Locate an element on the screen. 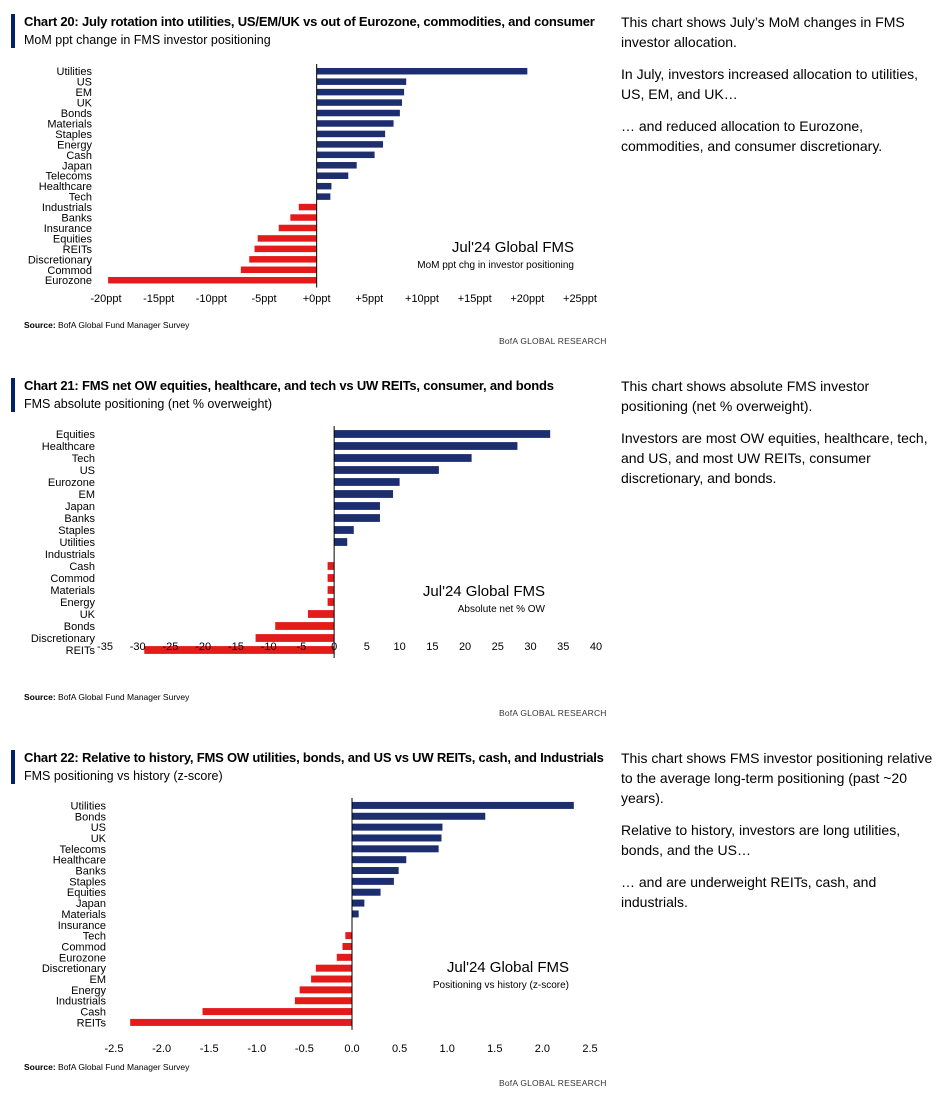 The image size is (939, 1106). x-tick-label: 20 is located at coordinates (465, 647).